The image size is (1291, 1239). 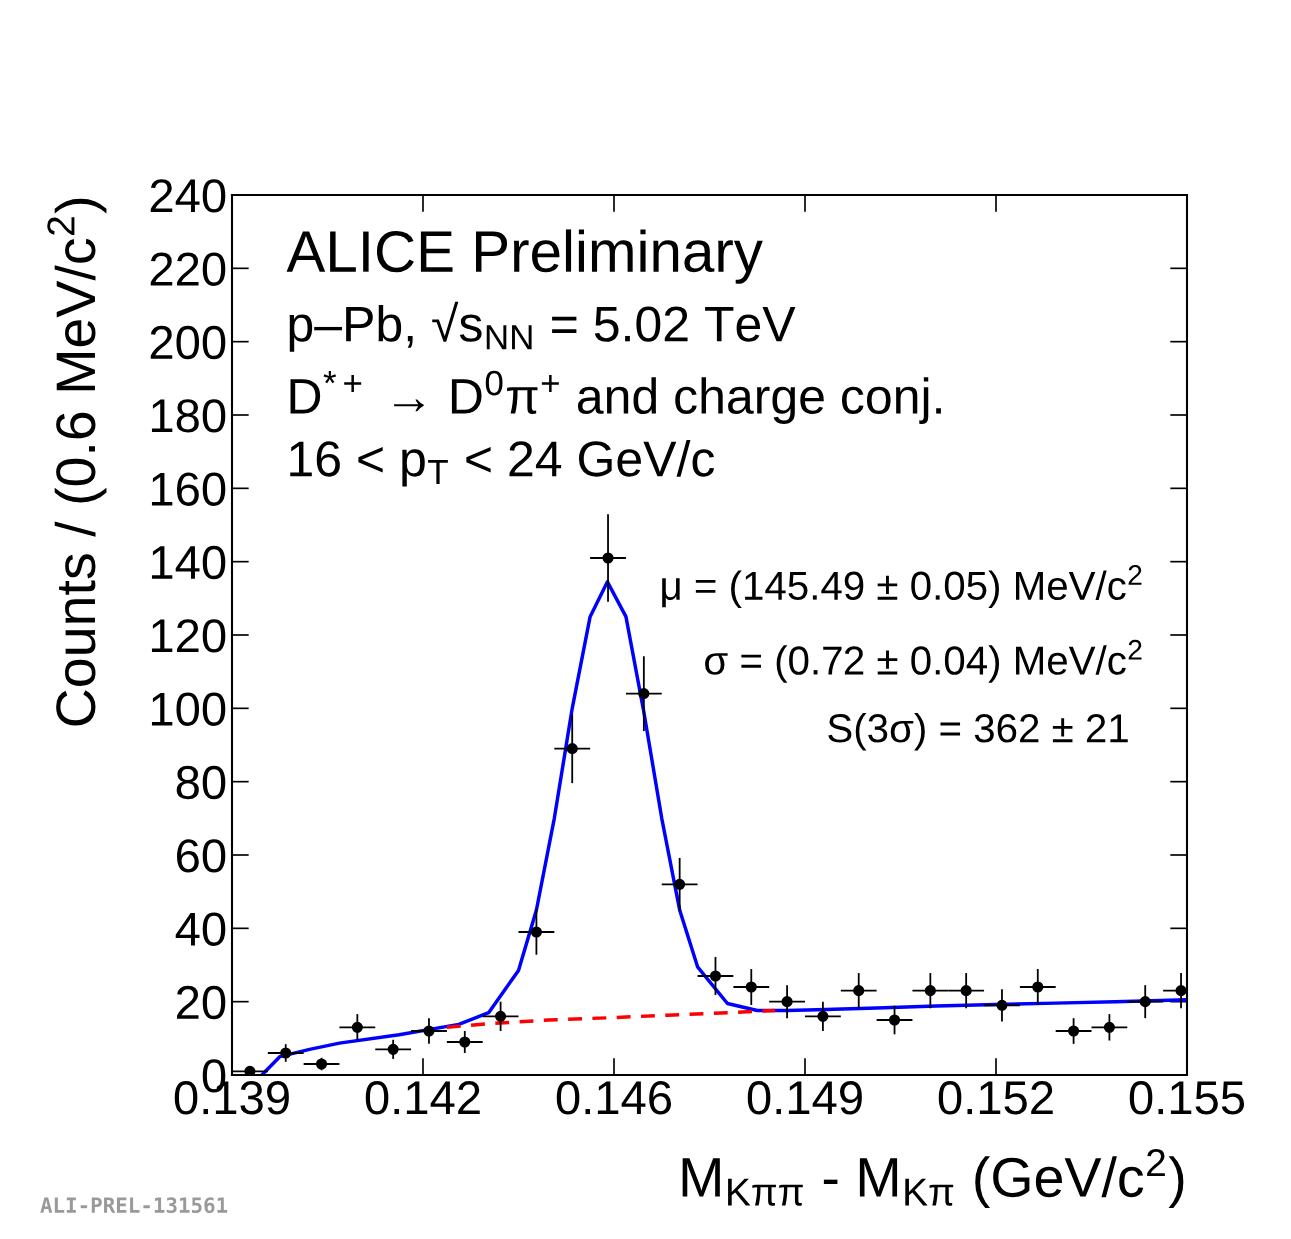 What do you see at coordinates (188, 416) in the screenshot?
I see `y-tick-label: 180` at bounding box center [188, 416].